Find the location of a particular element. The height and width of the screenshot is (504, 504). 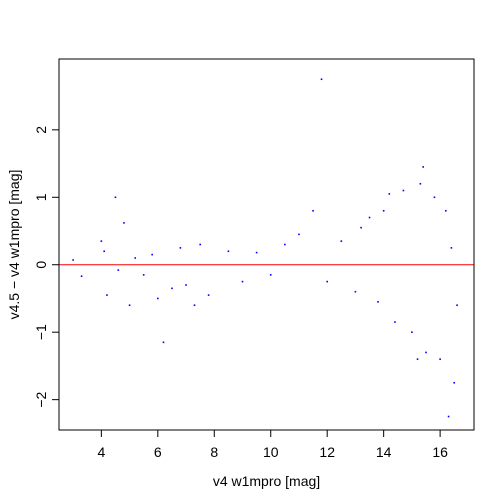

y-tick-label: 1 is located at coordinates (41, 197).